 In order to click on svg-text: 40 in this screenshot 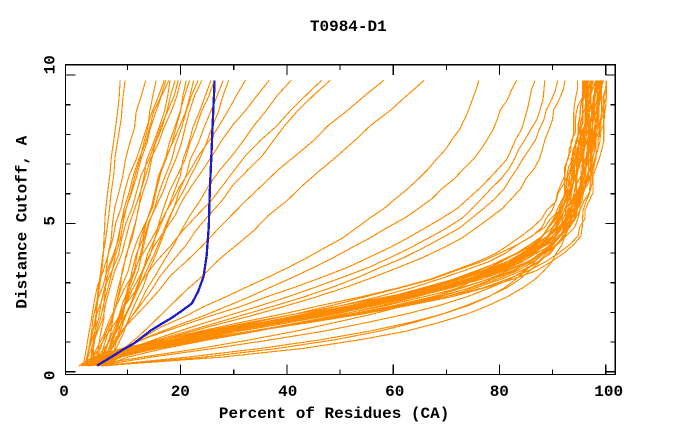, I will do `click(287, 392)`.